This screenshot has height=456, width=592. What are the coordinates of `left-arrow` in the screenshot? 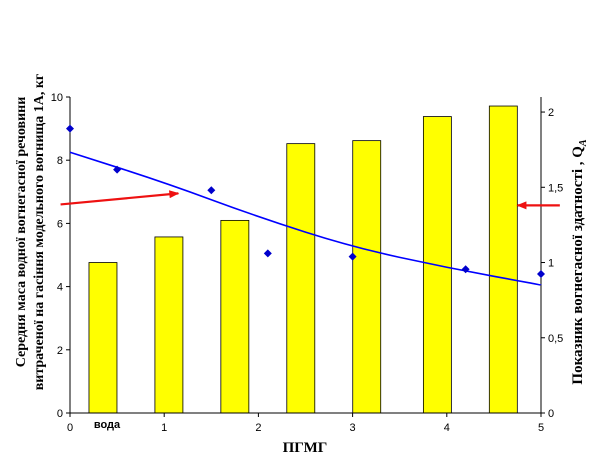 It's located at (120, 198).